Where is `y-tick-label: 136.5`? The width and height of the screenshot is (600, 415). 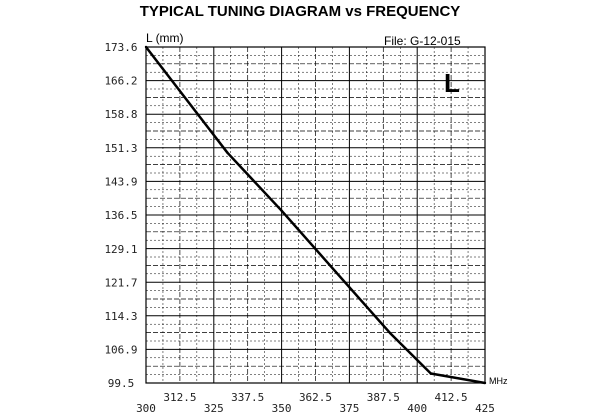 y-tick-label: 136.5 is located at coordinates (120, 215).